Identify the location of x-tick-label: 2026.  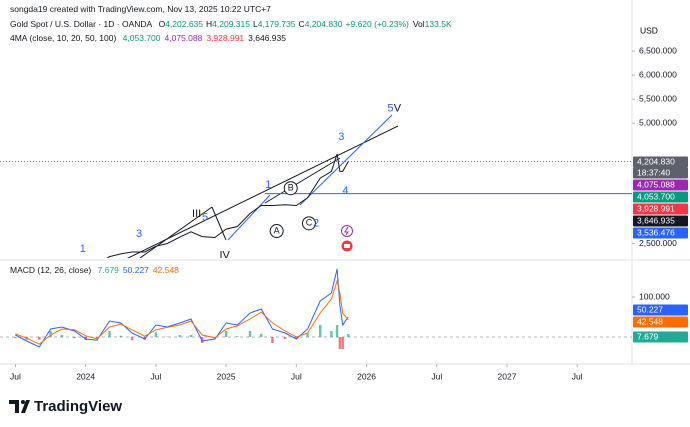
(366, 376).